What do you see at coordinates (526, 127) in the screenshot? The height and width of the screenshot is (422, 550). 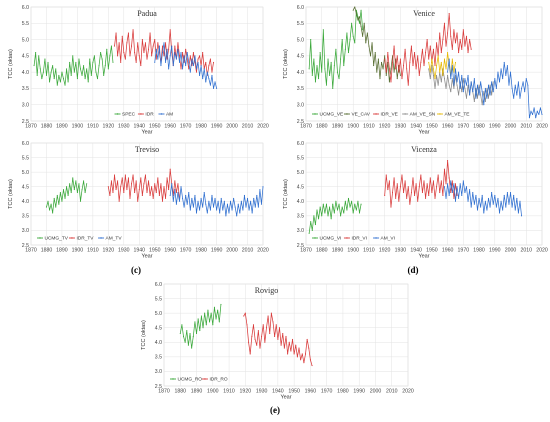 I see `x-tick-label: 2010` at bounding box center [526, 127].